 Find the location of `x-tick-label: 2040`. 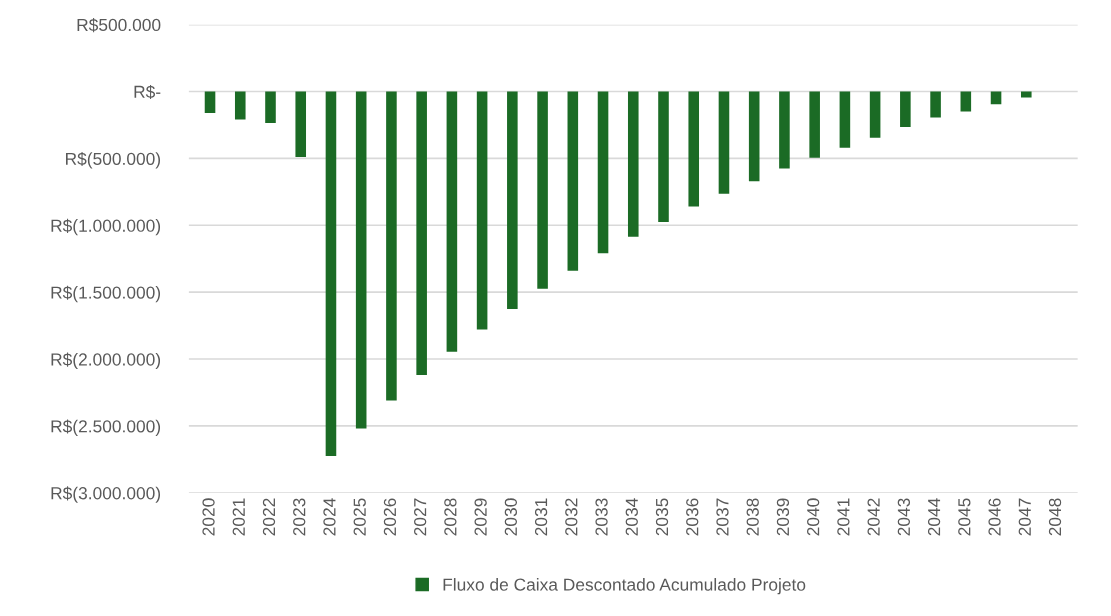

x-tick-label: 2040 is located at coordinates (813, 517).